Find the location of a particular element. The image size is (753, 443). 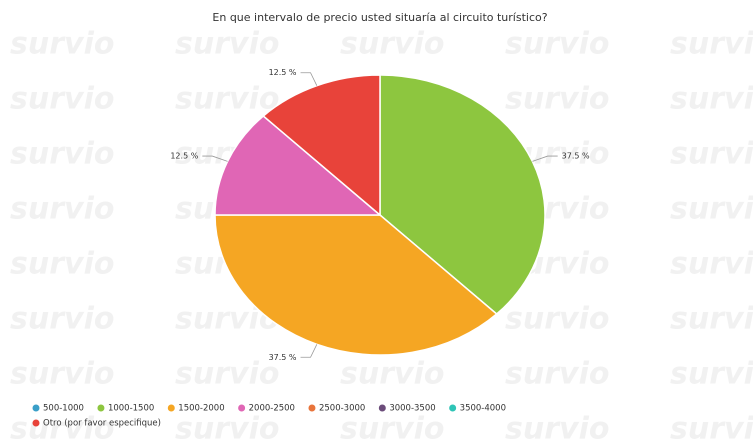

legend-item: 1000-1500 is located at coordinates (125, 409).